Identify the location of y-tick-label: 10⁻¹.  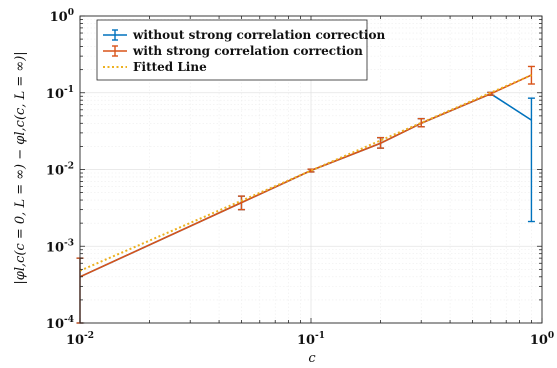
(60, 93).